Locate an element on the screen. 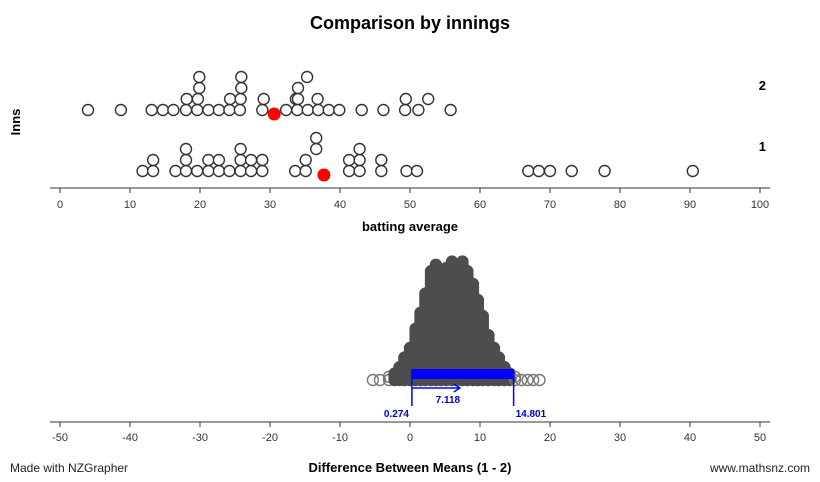 Image resolution: width=820 pixels, height=482 pixels. x-tick-label: 80 is located at coordinates (620, 205).